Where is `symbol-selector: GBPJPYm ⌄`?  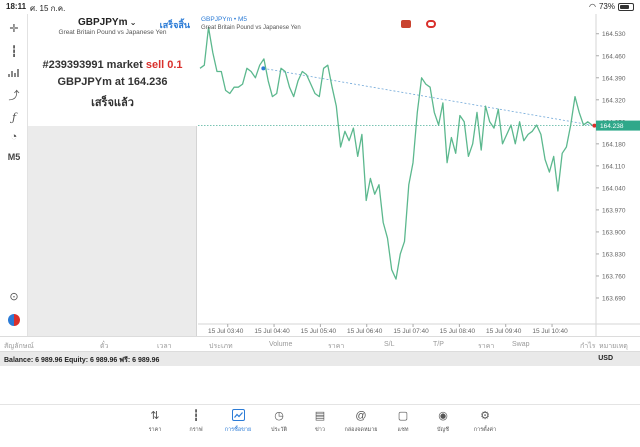
symbol-selector: GBPJPYm ⌄ is located at coordinates (107, 22).